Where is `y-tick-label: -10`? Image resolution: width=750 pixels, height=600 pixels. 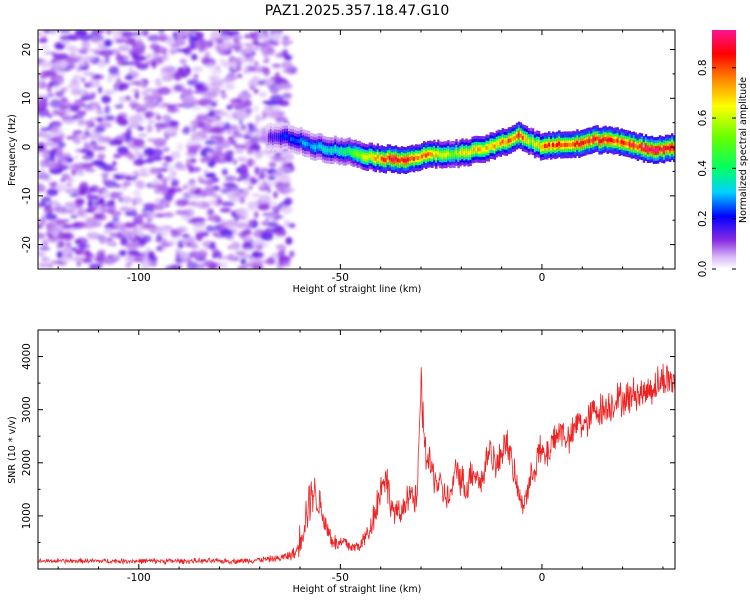
y-tick-label: -10 is located at coordinates (27, 195).